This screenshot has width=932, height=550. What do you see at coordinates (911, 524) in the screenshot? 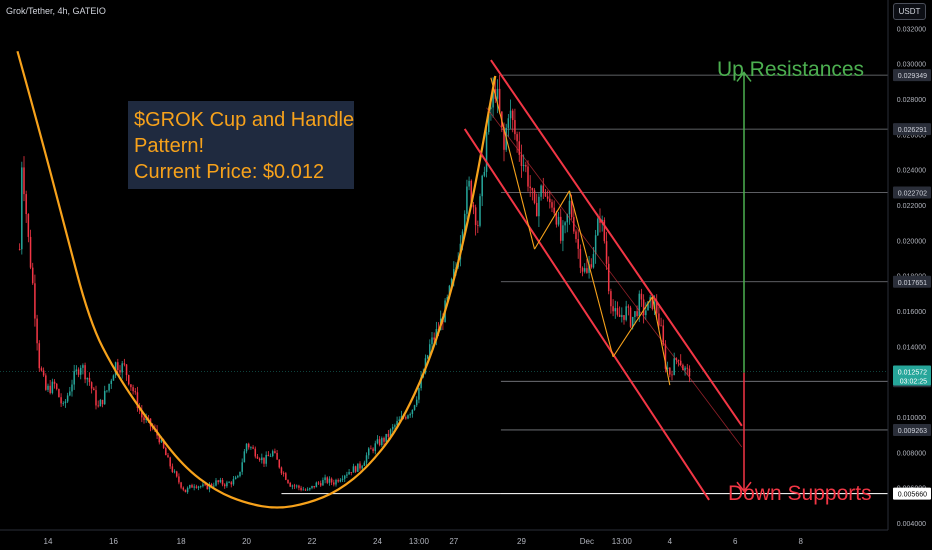
I see `y-tick-label: 0.004000` at bounding box center [911, 524].